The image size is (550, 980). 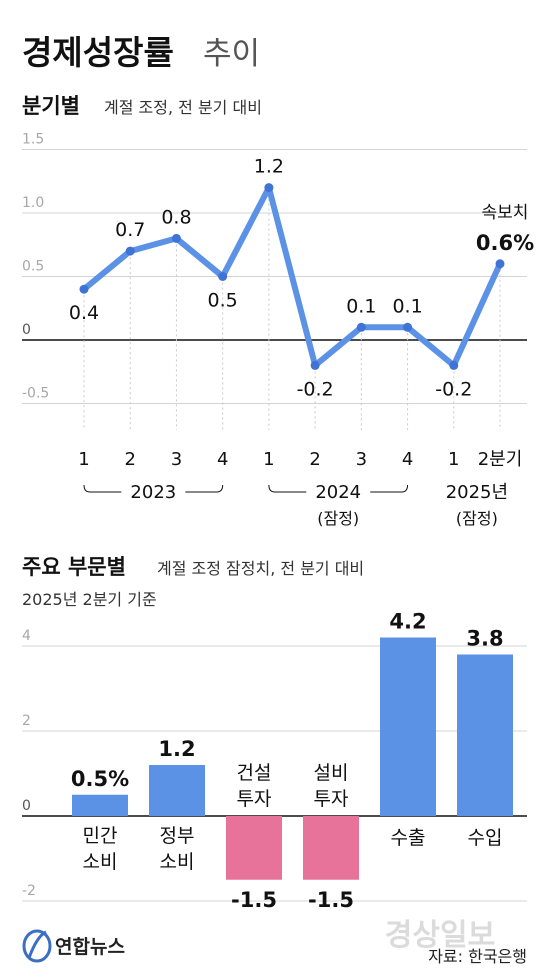 What do you see at coordinates (74, 567) in the screenshot?
I see `sector-heading: 주요 부문별` at bounding box center [74, 567].